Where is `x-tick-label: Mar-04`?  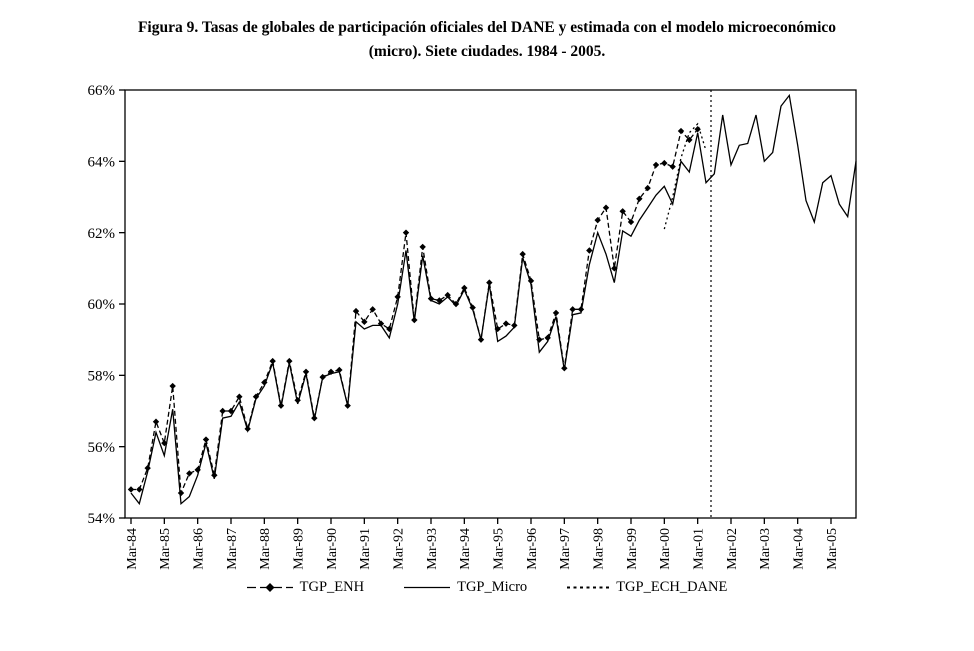
x-tick-label: Mar-04 is located at coordinates (798, 549).